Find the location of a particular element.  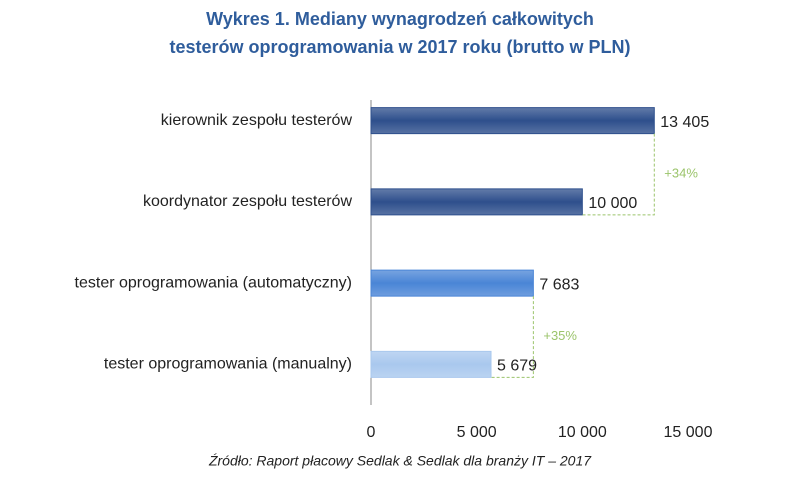

value-label: 5 679 is located at coordinates (517, 366).